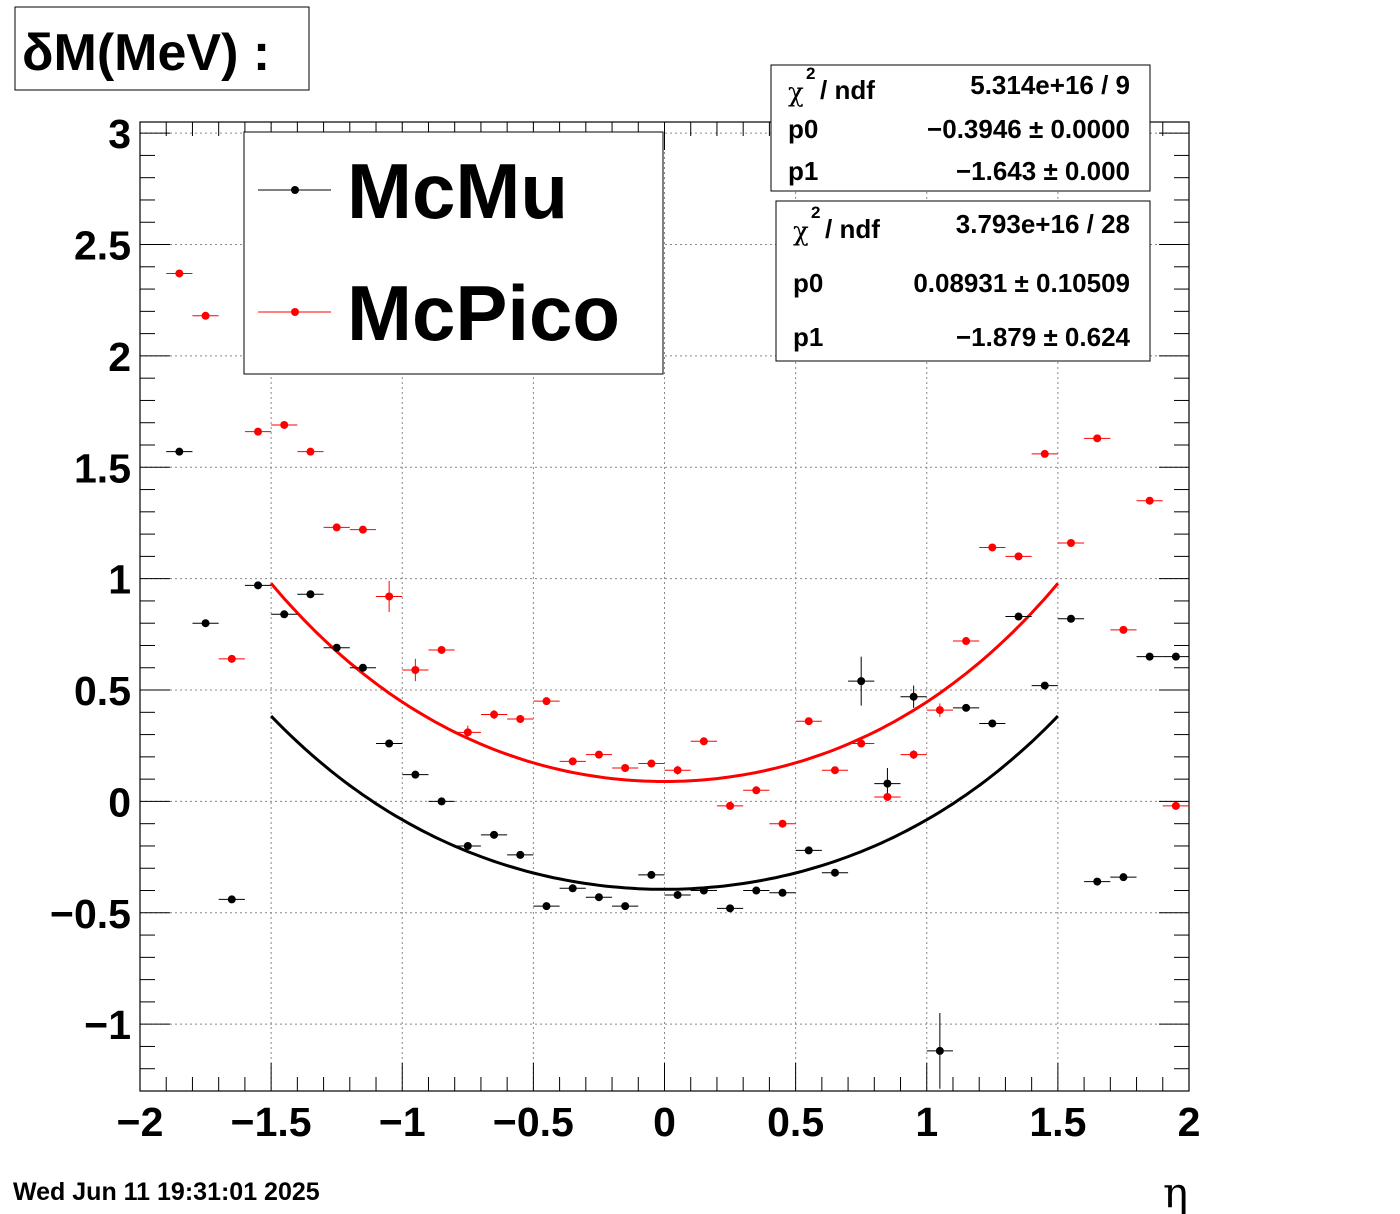 Image resolution: width=1400 pixels, height=1214 pixels. What do you see at coordinates (119, 580) in the screenshot?
I see `y-tick-label: 1` at bounding box center [119, 580].